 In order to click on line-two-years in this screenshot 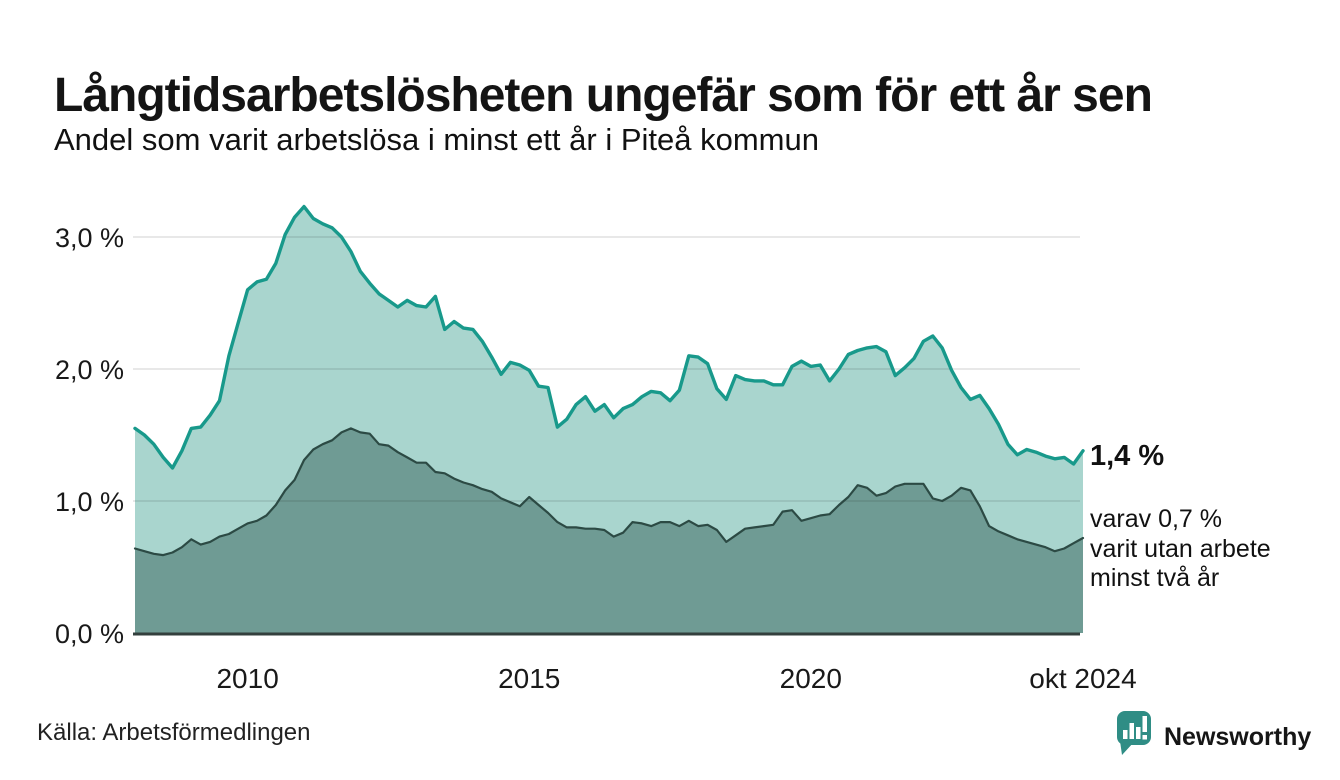, I will do `click(609, 492)`.